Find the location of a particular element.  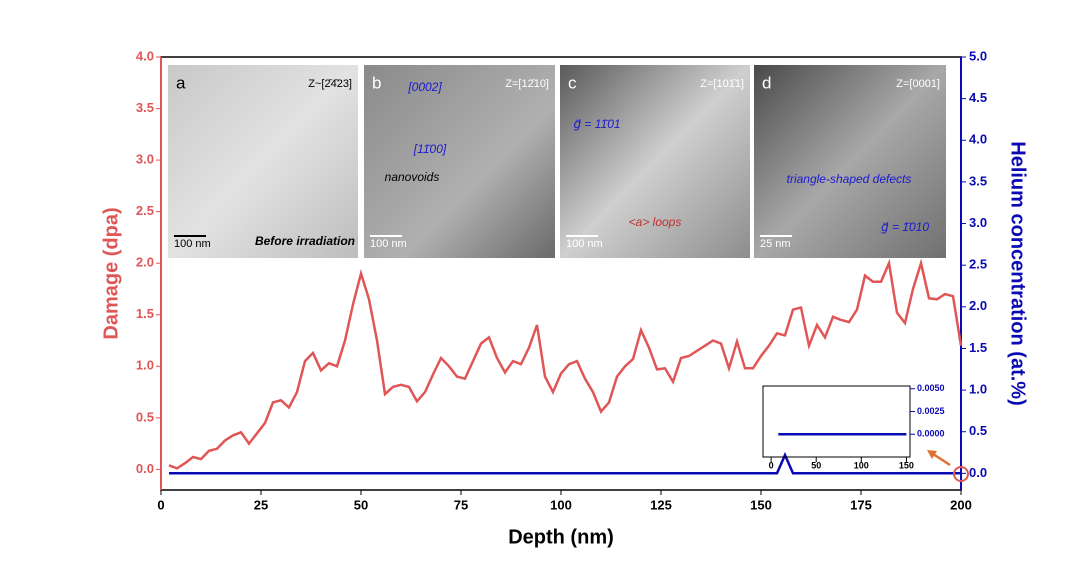

y-tick-label: 0.0 is located at coordinates (145, 468).